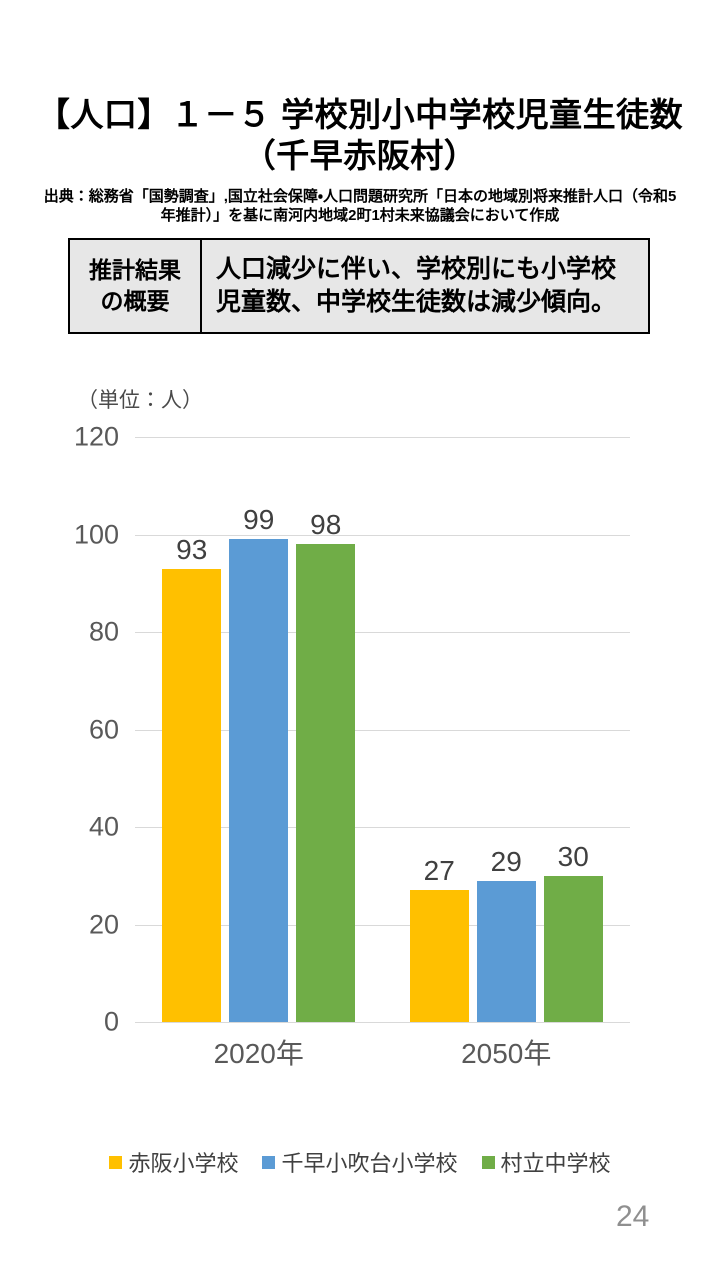  What do you see at coordinates (369, 1163) in the screenshot?
I see `legend-label: 千早小吹台小学校` at bounding box center [369, 1163].